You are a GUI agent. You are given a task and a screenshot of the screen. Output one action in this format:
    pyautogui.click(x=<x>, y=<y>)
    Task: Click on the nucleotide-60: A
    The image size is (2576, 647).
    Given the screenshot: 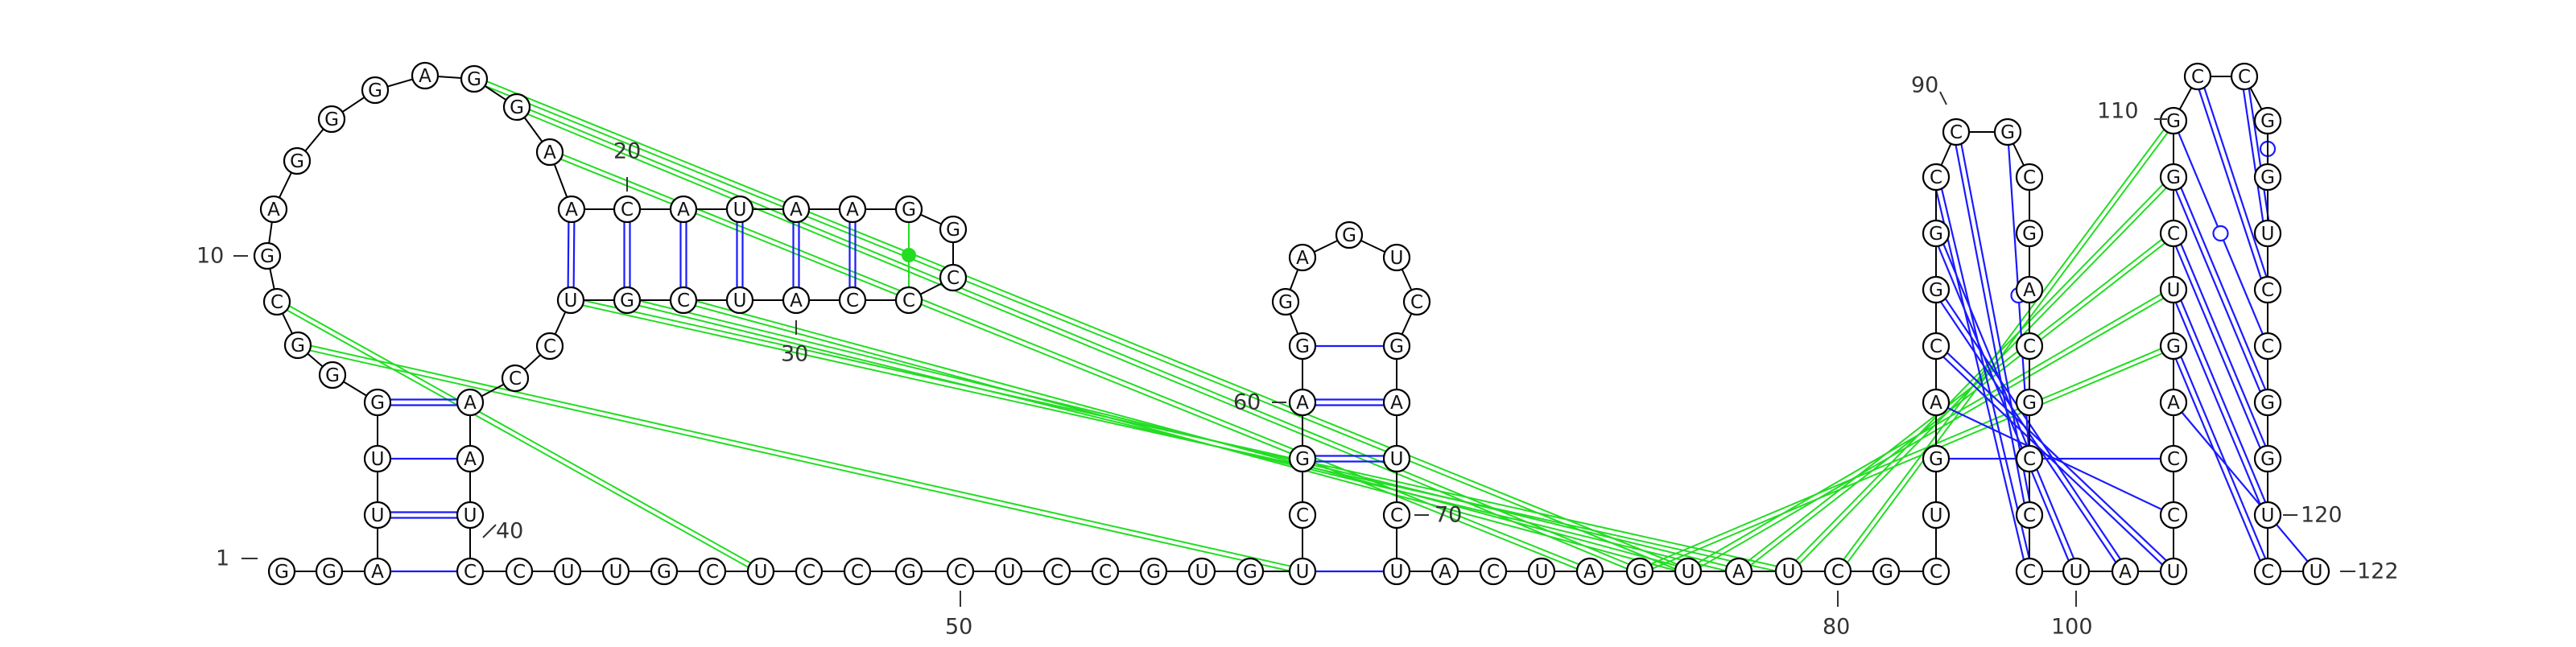 What is the action you would take?
    pyautogui.click(x=1302, y=402)
    